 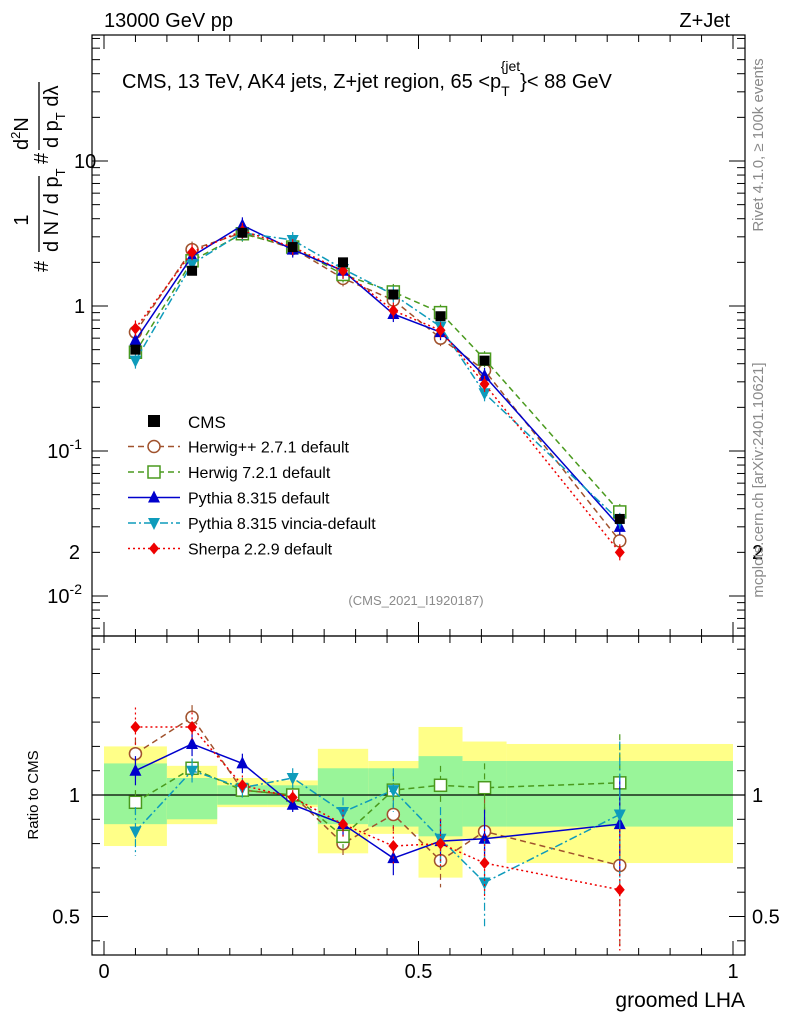 What do you see at coordinates (766, 918) in the screenshot?
I see `ratio-y-tick-label-right: 0.5` at bounding box center [766, 918].